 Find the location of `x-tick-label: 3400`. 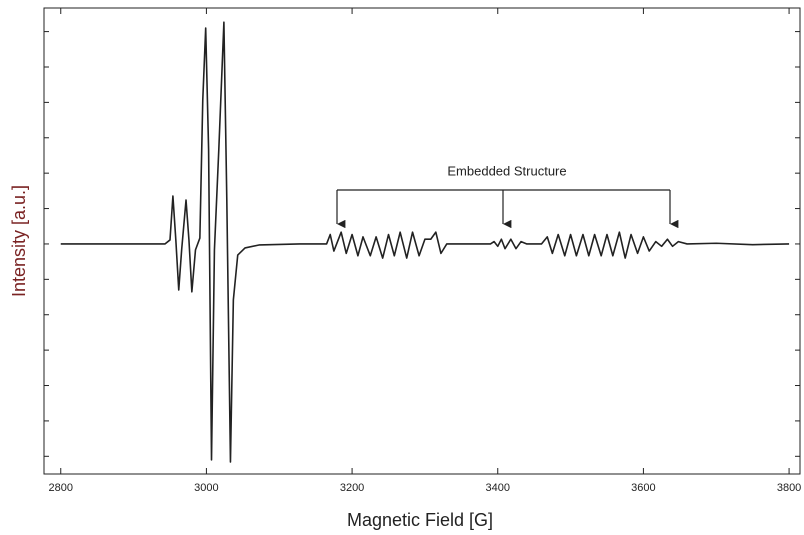

x-tick-label: 3400 is located at coordinates (498, 488).